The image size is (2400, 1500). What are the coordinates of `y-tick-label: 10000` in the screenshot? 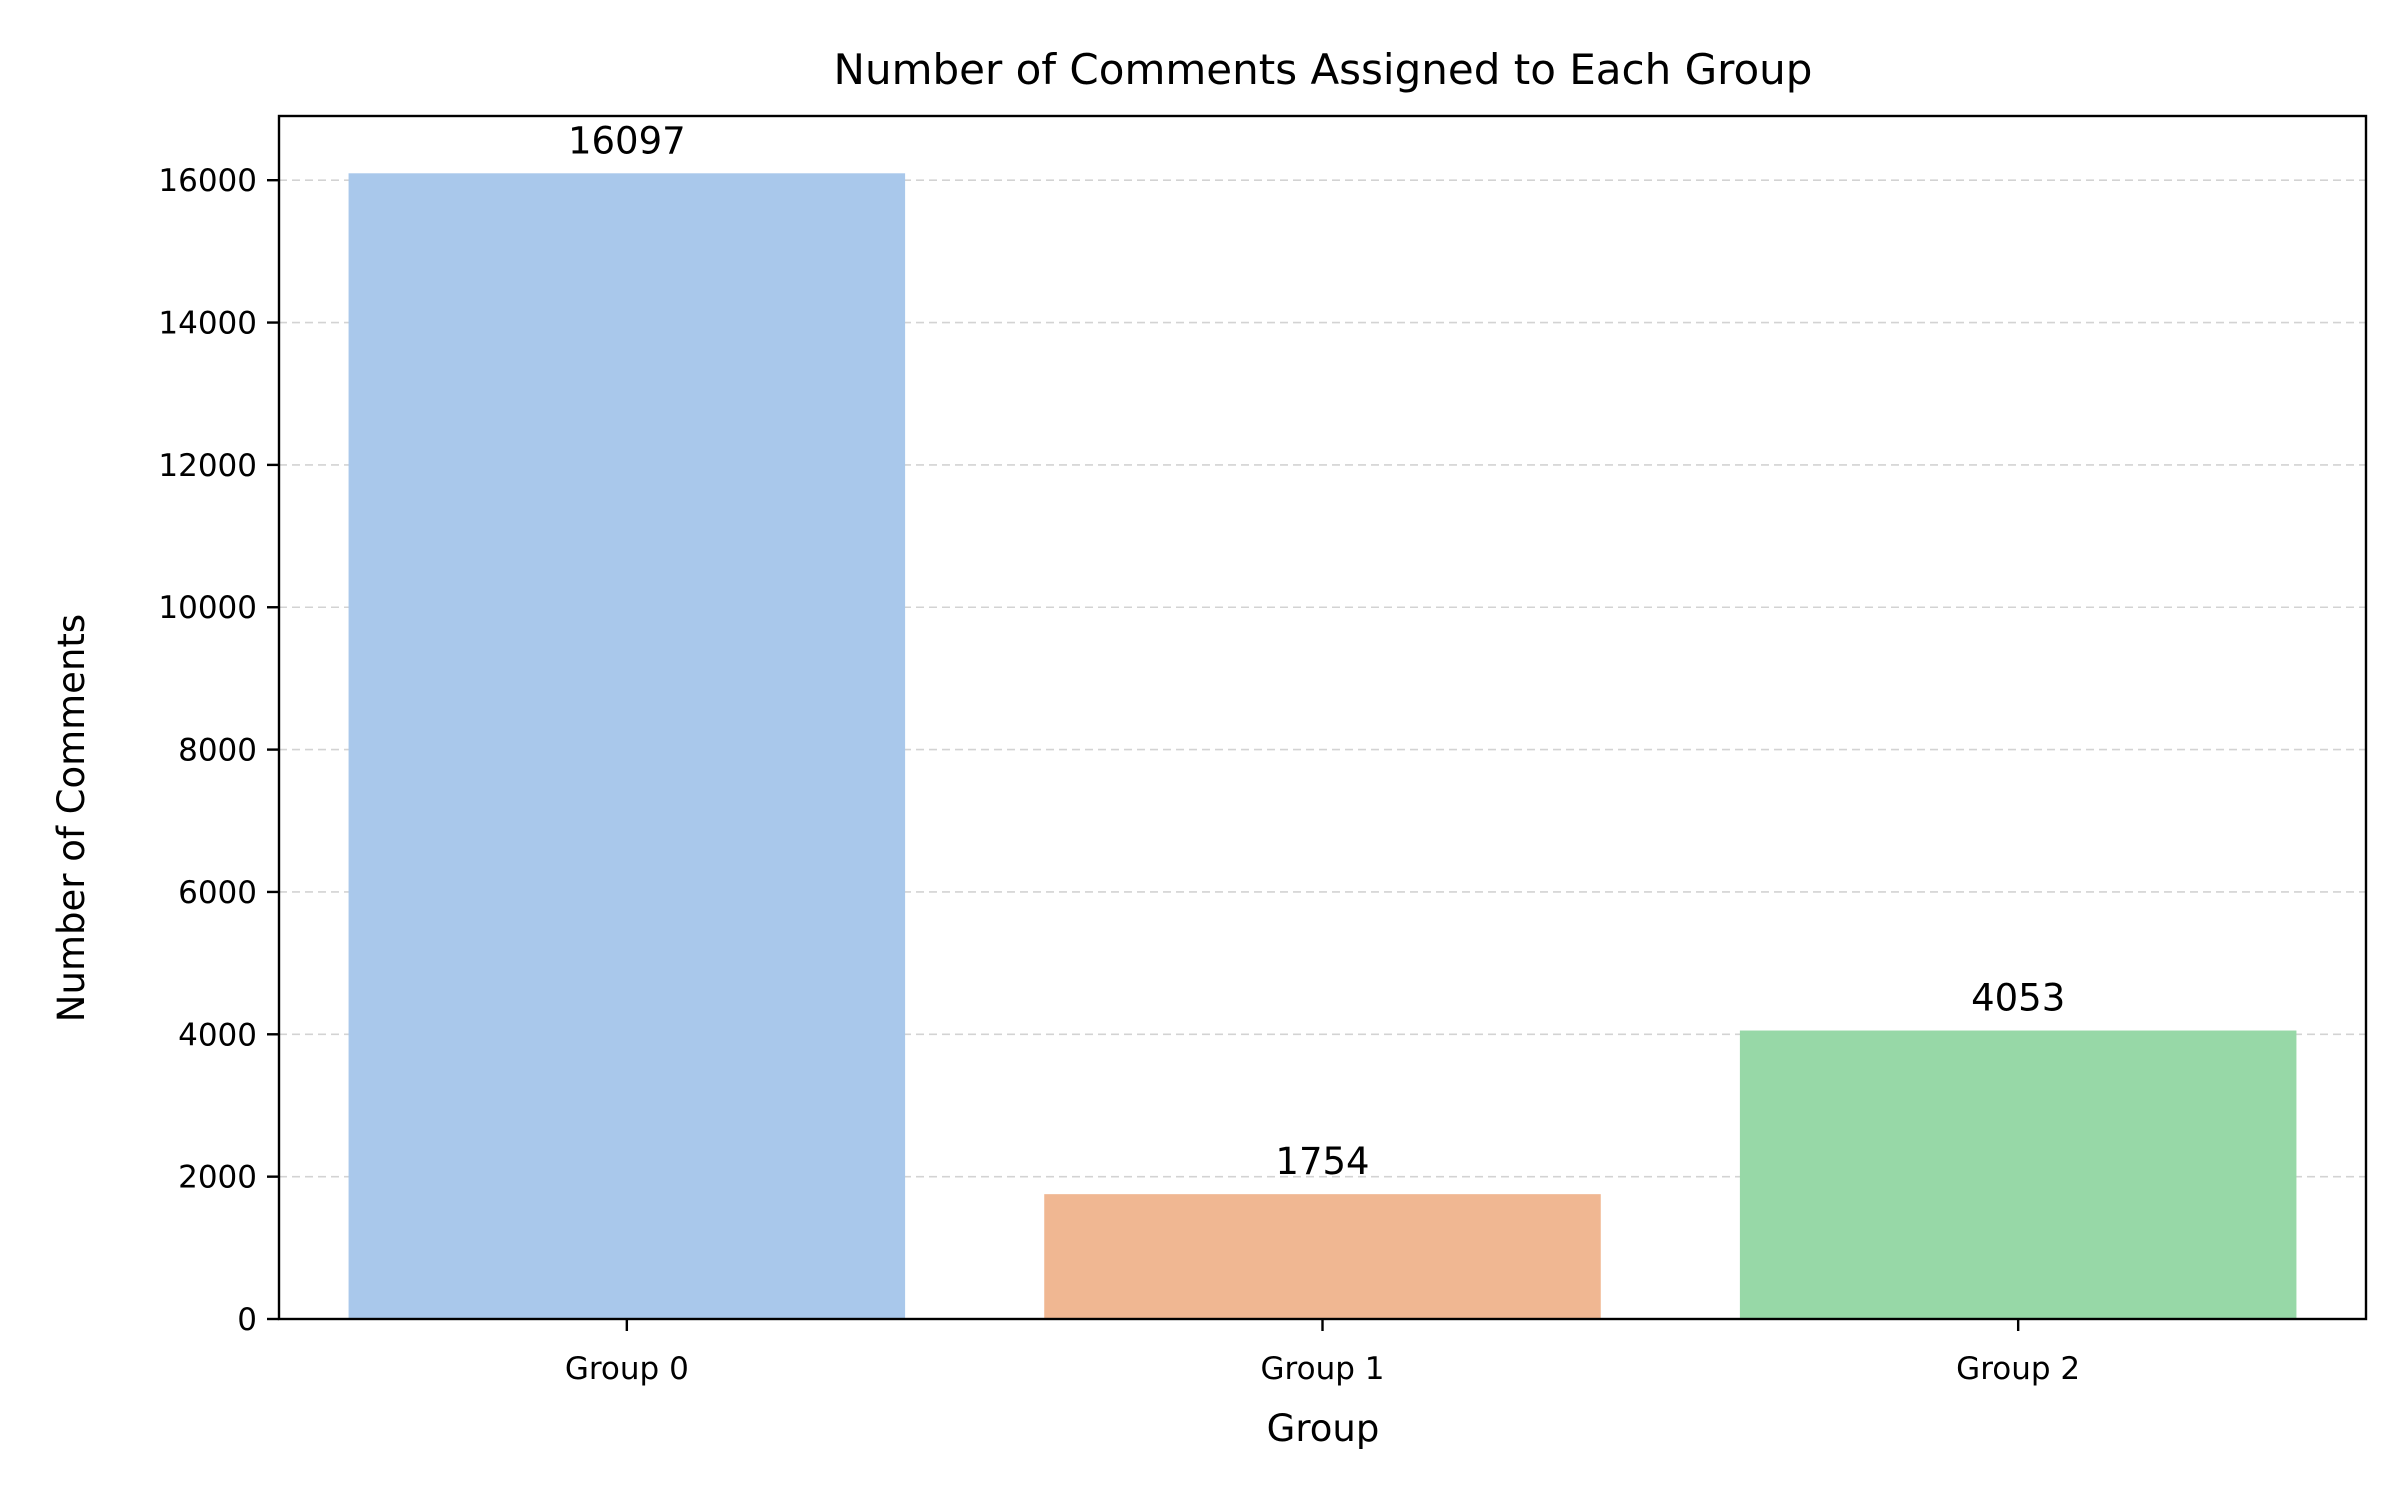 It's located at (207, 608).